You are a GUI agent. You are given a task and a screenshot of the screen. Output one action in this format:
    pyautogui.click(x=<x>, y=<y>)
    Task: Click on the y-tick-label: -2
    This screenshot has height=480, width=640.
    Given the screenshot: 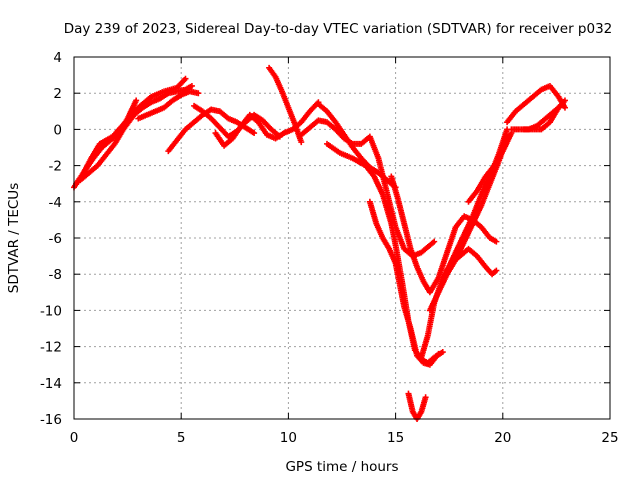 What is the action you would take?
    pyautogui.click(x=55, y=167)
    